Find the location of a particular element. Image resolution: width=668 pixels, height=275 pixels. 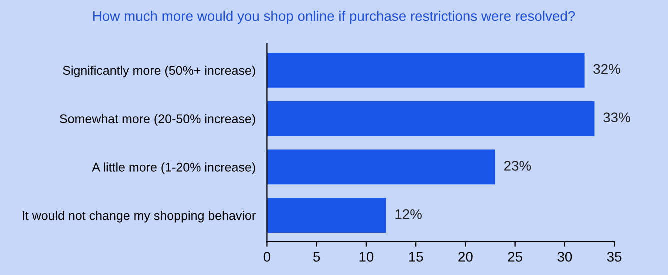

x-tick-label: 0 is located at coordinates (267, 257).